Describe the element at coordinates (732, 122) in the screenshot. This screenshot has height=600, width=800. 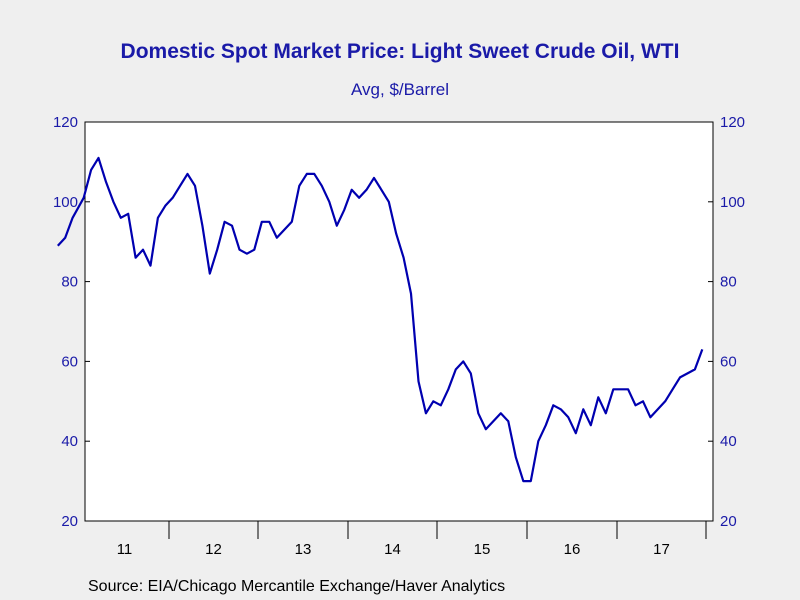
I see `y-tick-label-right: 120` at that location.